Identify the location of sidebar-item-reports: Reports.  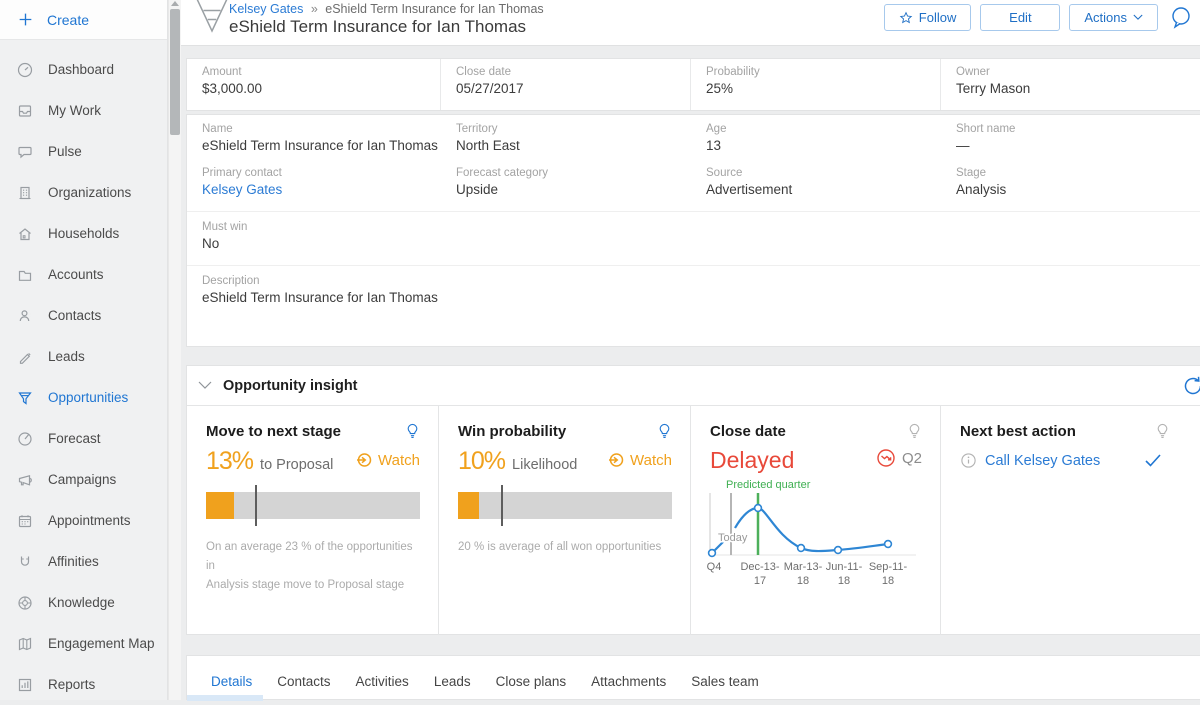
(83, 684).